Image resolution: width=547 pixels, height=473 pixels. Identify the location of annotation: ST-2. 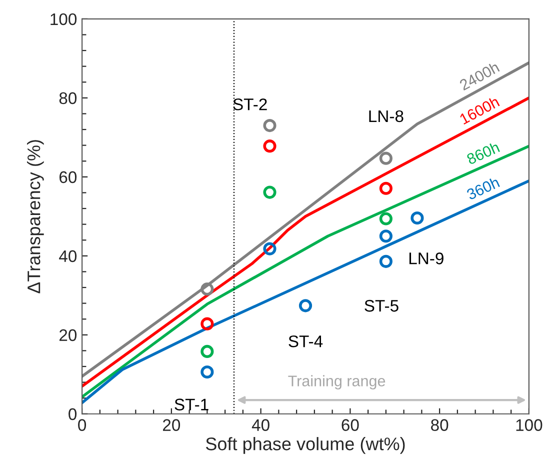
(250, 104).